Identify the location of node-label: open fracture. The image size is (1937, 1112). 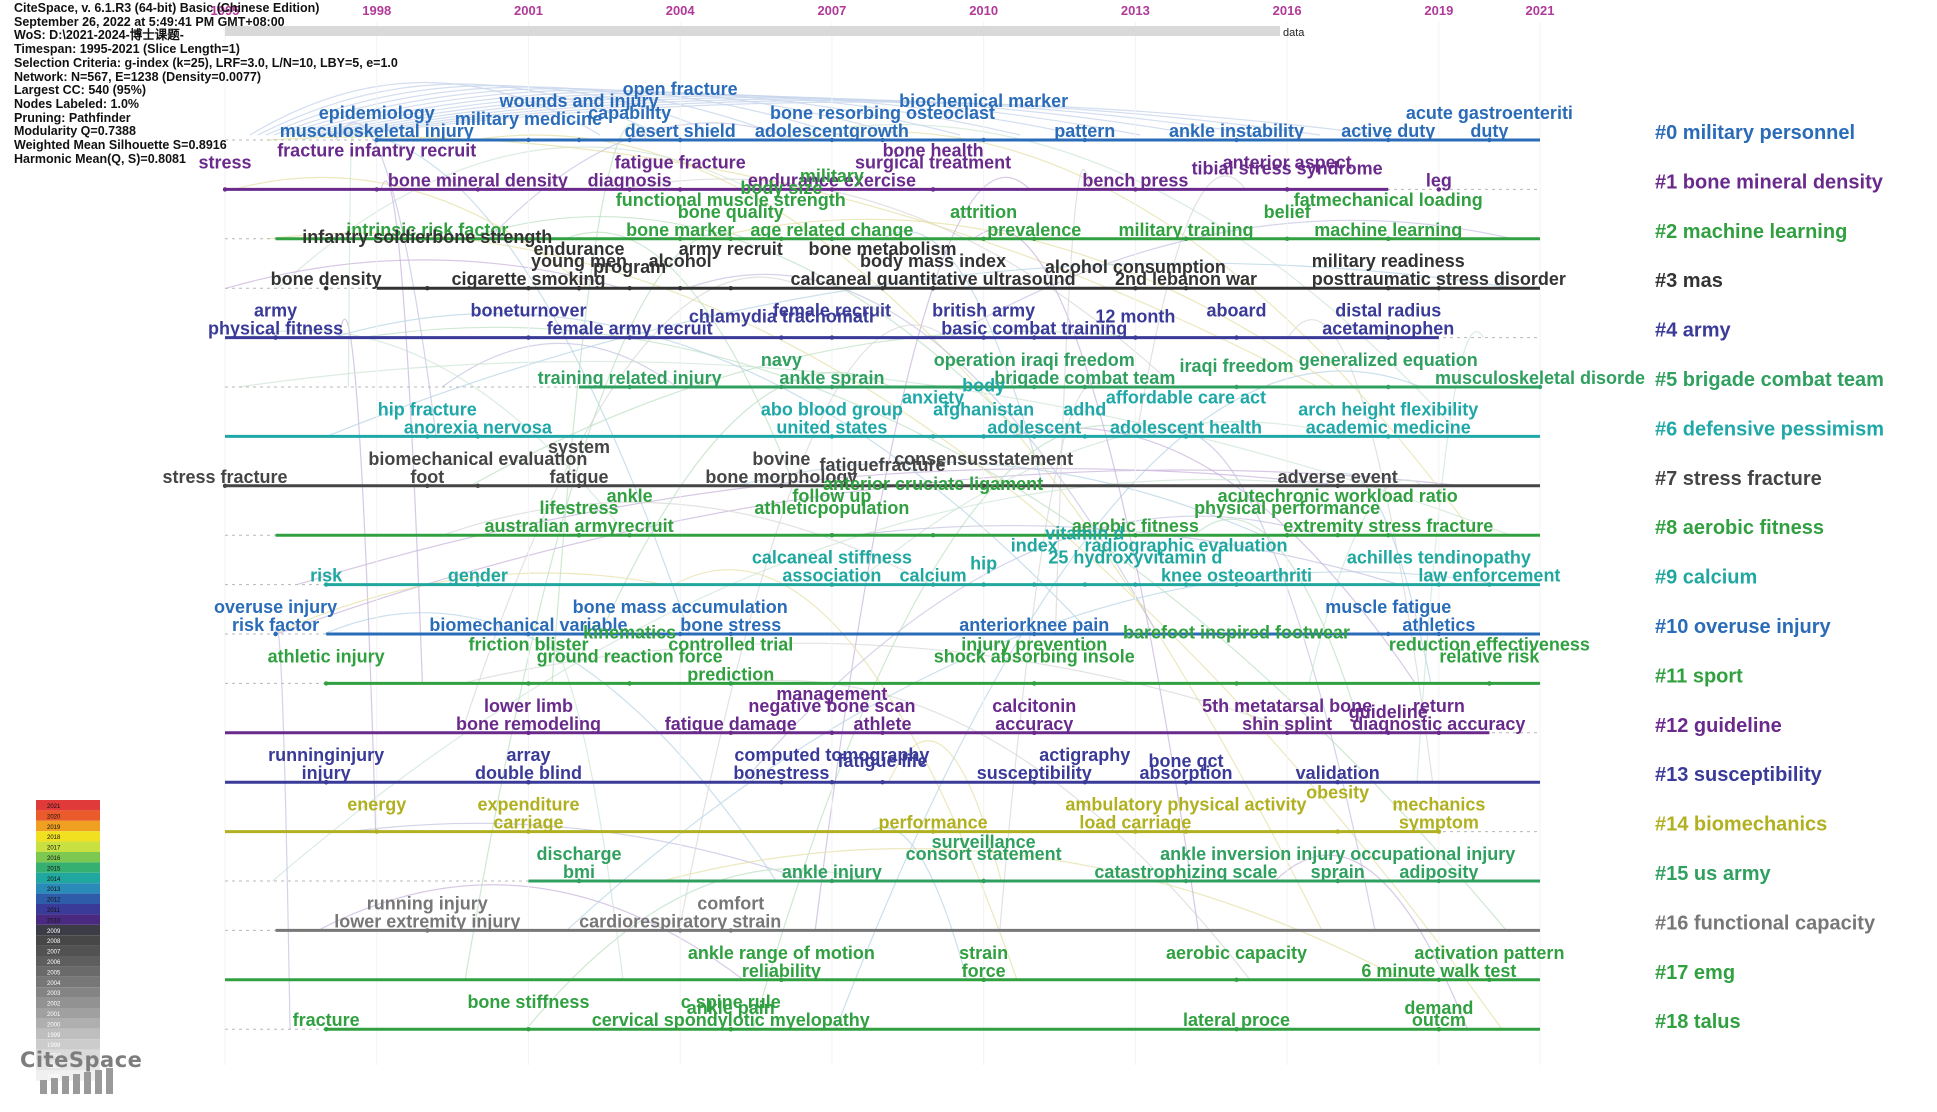
(680, 89).